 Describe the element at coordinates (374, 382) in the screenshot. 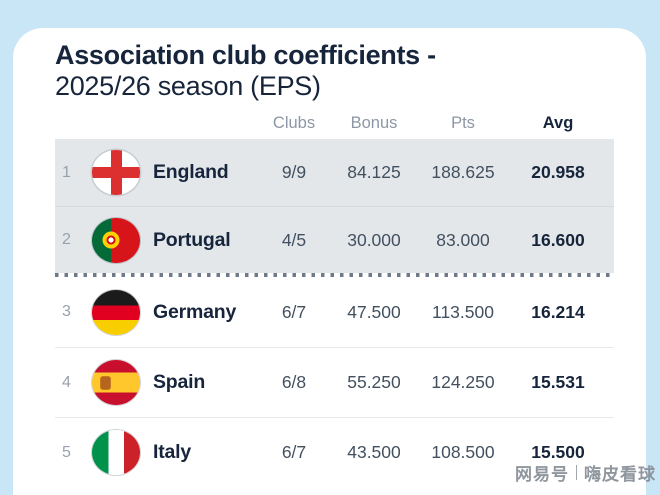

I see `bonus-value: 55.250` at that location.